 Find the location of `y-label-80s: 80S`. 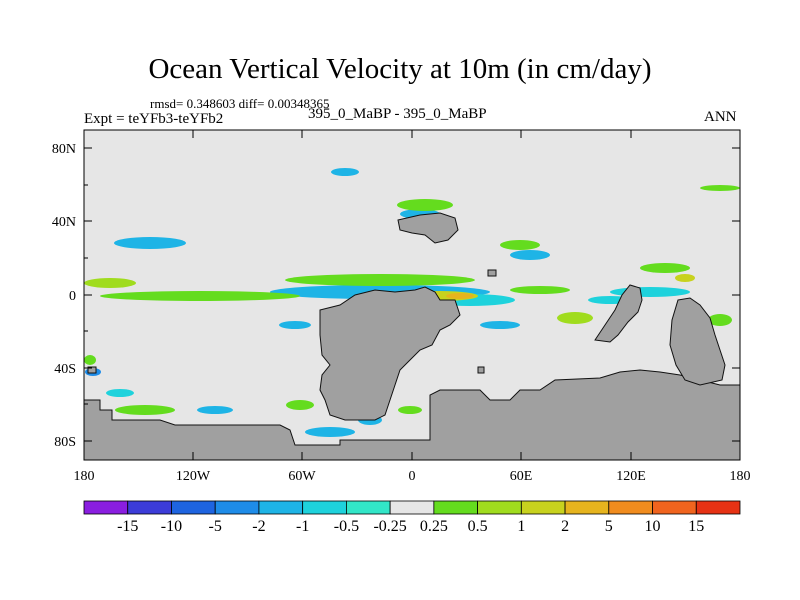

y-label-80s: 80S is located at coordinates (65, 442).